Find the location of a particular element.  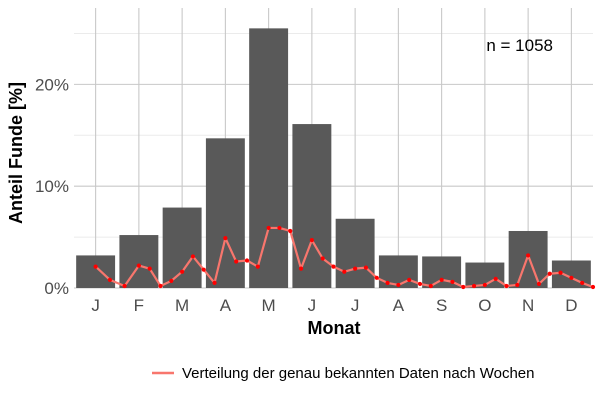

y-tick-label: 20% is located at coordinates (52, 84).